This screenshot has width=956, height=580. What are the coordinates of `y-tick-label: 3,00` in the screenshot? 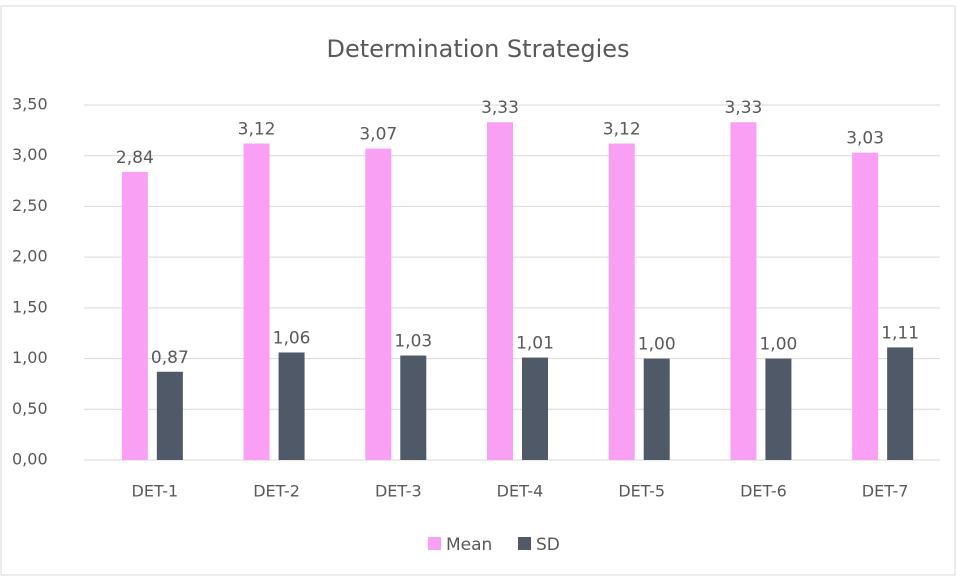 It's located at (30, 154).